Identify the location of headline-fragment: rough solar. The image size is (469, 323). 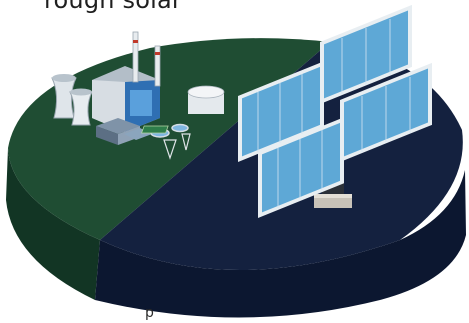
(113, 7).